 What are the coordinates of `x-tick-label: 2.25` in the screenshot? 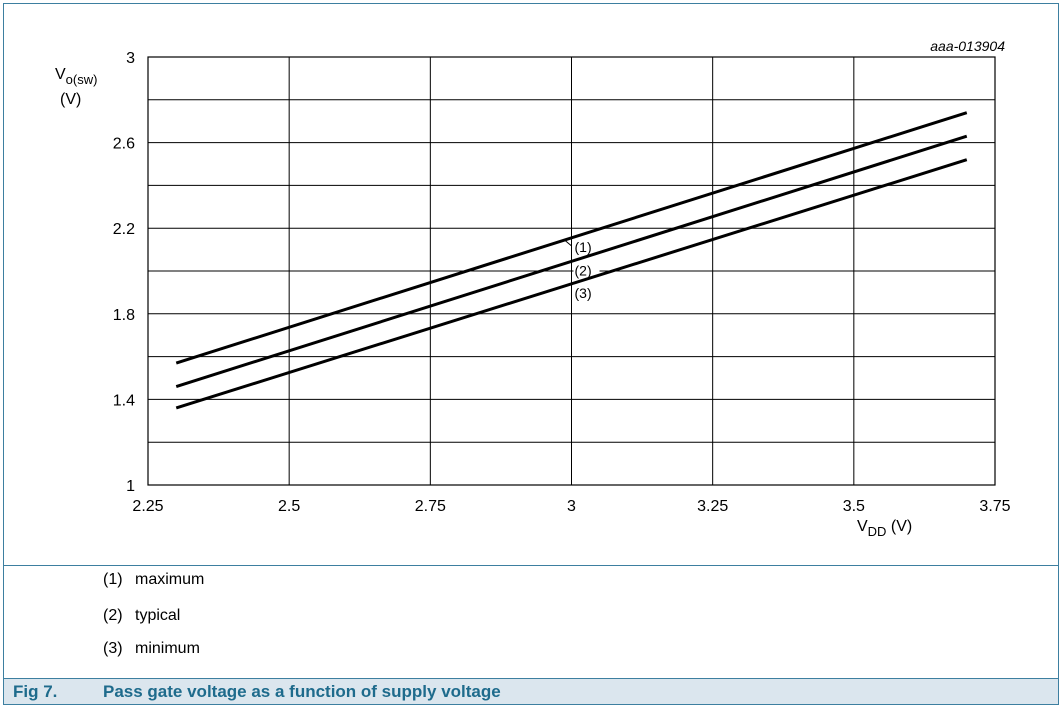 It's located at (147, 506).